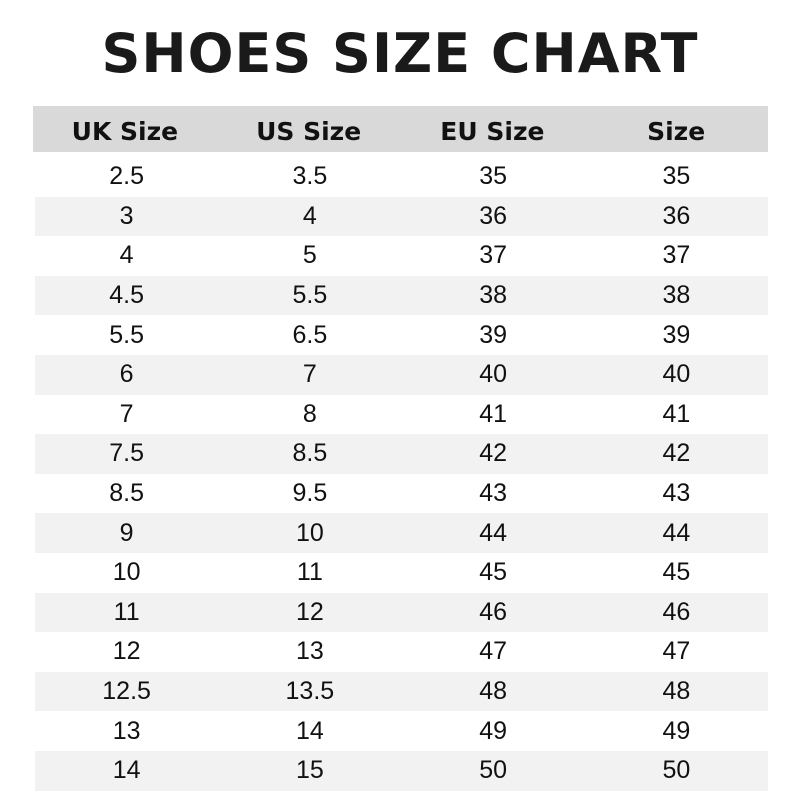  I want to click on table-row: 4 5 37 37, so click(401, 256).